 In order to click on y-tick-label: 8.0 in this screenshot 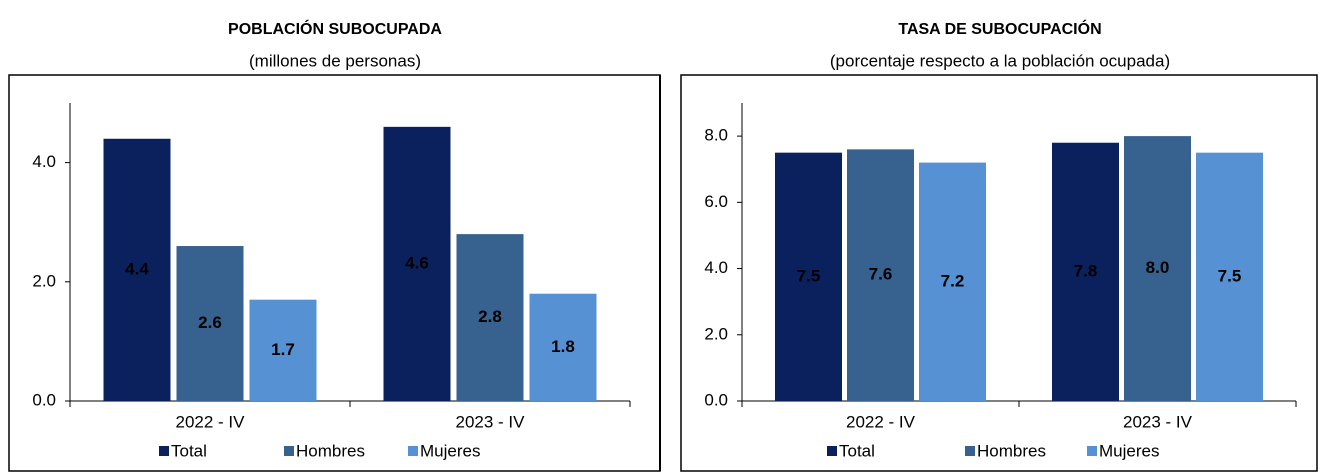, I will do `click(716, 135)`.